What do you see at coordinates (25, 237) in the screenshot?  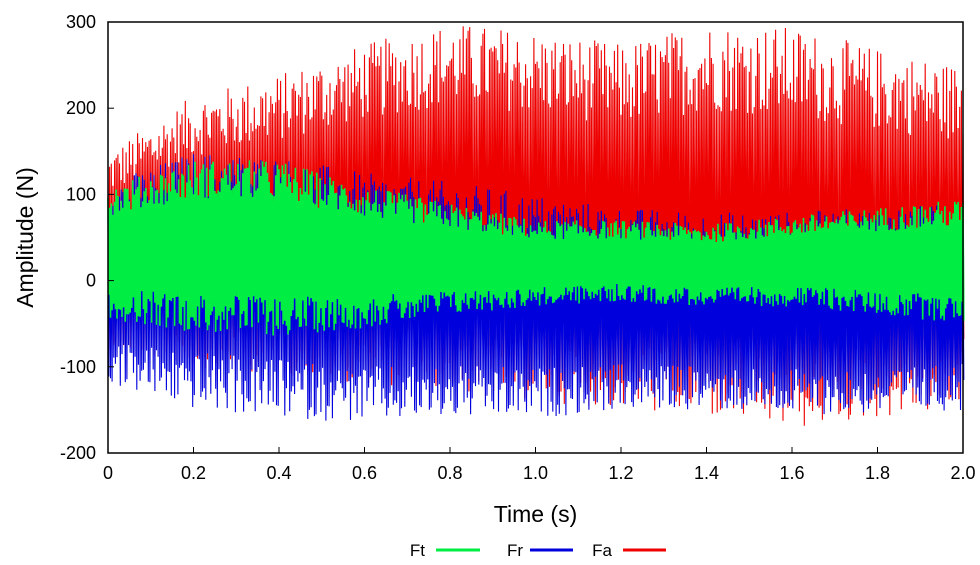 I see `y-axis-label: Amplitude (N)` at bounding box center [25, 237].